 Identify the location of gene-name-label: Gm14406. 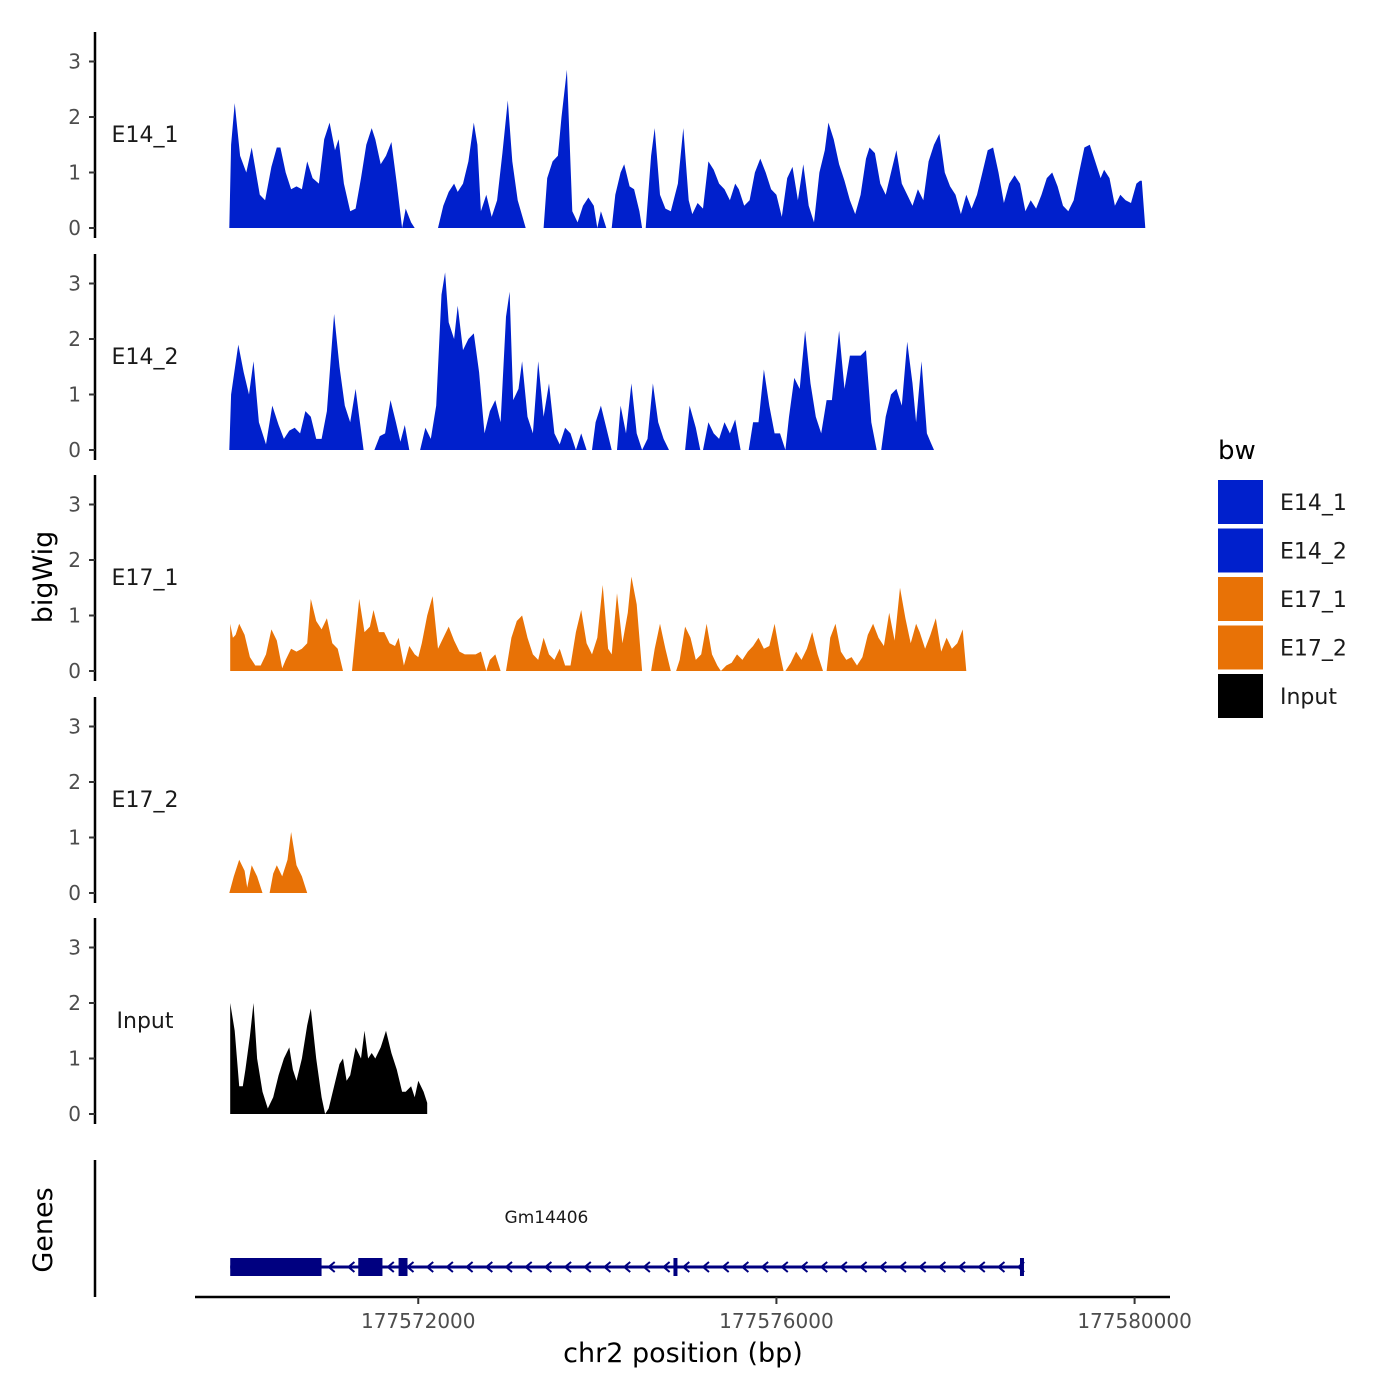
(547, 1218).